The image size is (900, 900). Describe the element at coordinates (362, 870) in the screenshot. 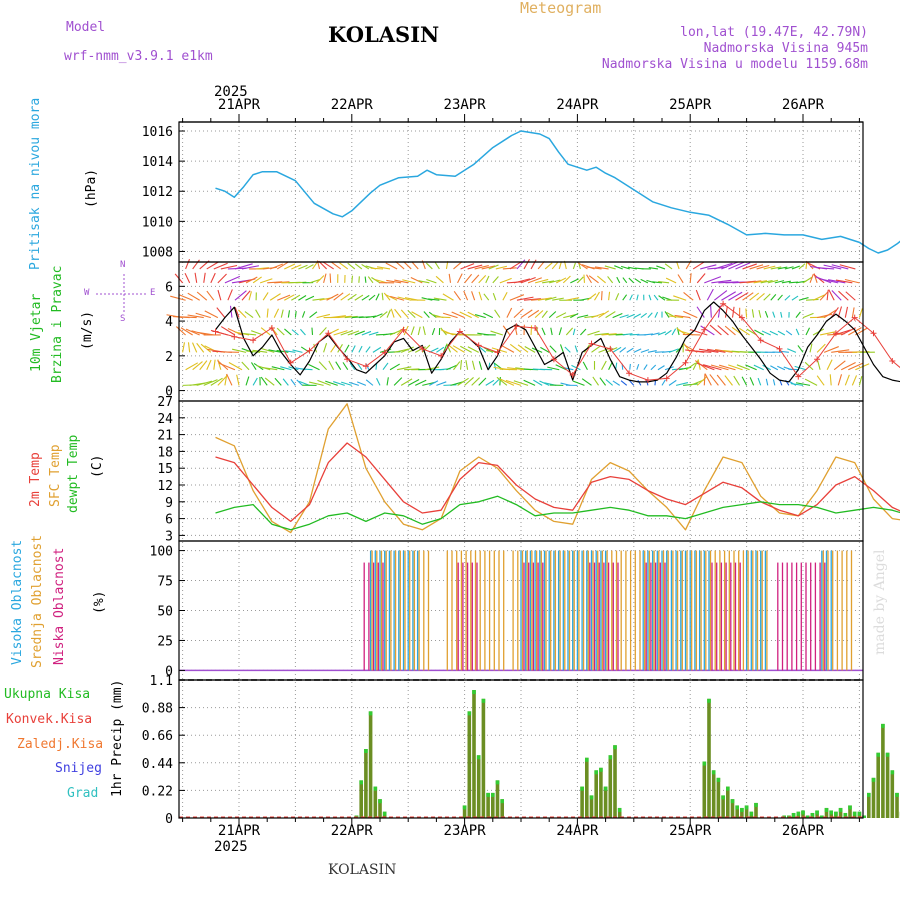

I see `bottom-location: KOLASIN` at that location.